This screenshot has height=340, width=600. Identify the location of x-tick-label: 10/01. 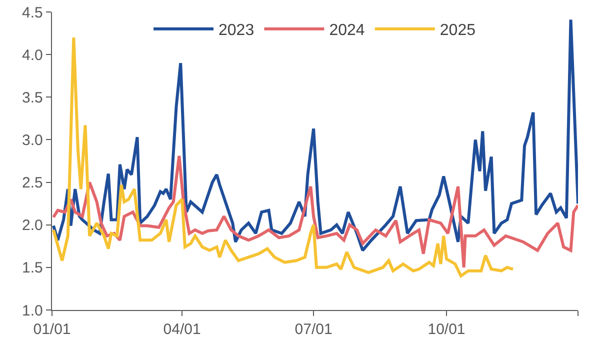
(447, 329).